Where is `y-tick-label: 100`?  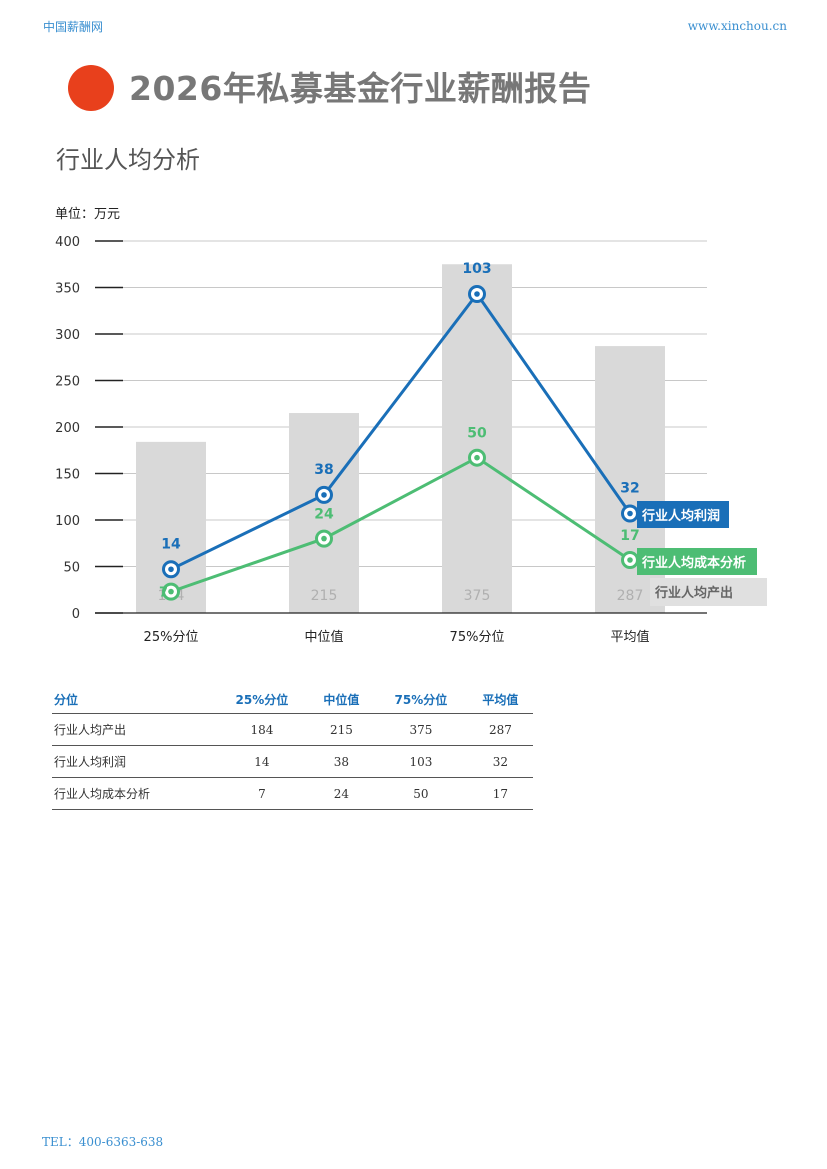
y-tick-label: 100 is located at coordinates (67, 521).